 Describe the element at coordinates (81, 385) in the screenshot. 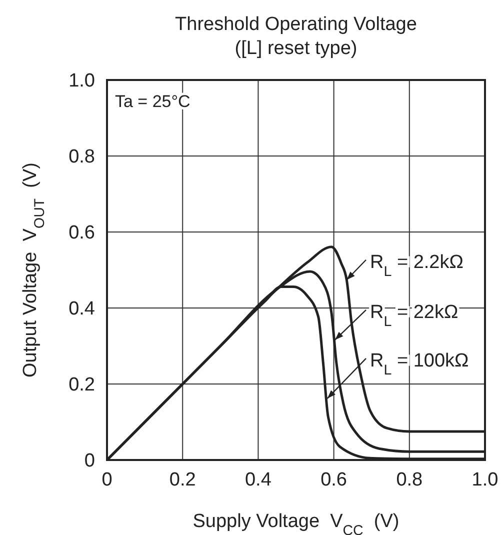

I see `y-tick-label: 0.2` at that location.